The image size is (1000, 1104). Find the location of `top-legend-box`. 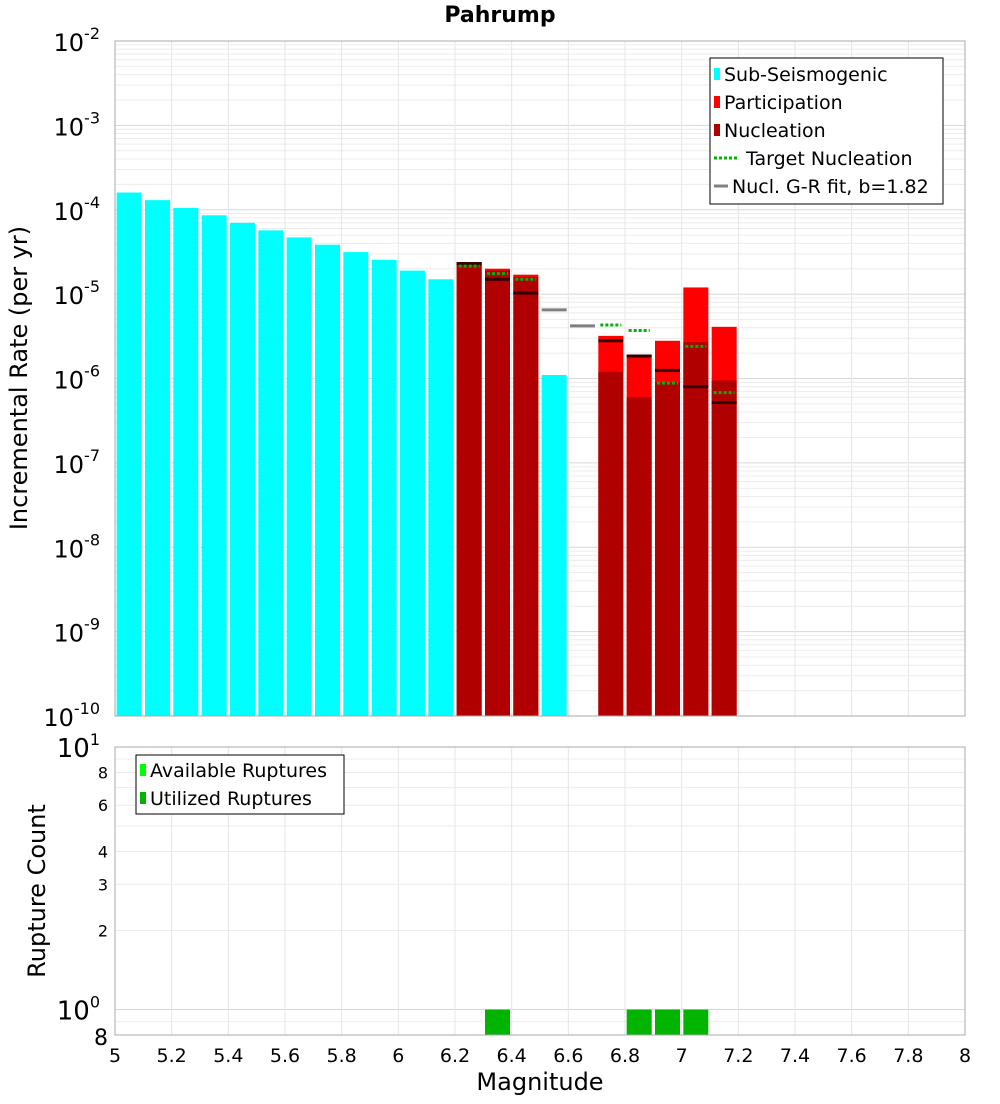

top-legend-box is located at coordinates (826, 131).